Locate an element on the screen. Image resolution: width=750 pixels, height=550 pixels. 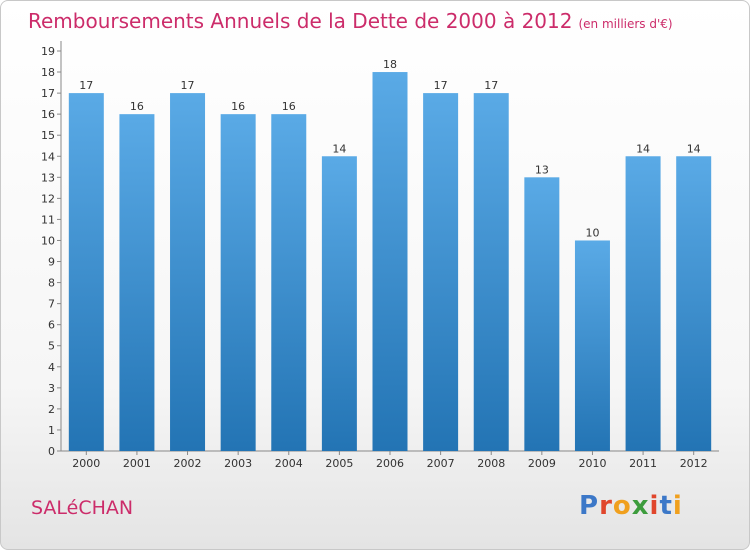
y-tick-label: 0 is located at coordinates (51, 451).